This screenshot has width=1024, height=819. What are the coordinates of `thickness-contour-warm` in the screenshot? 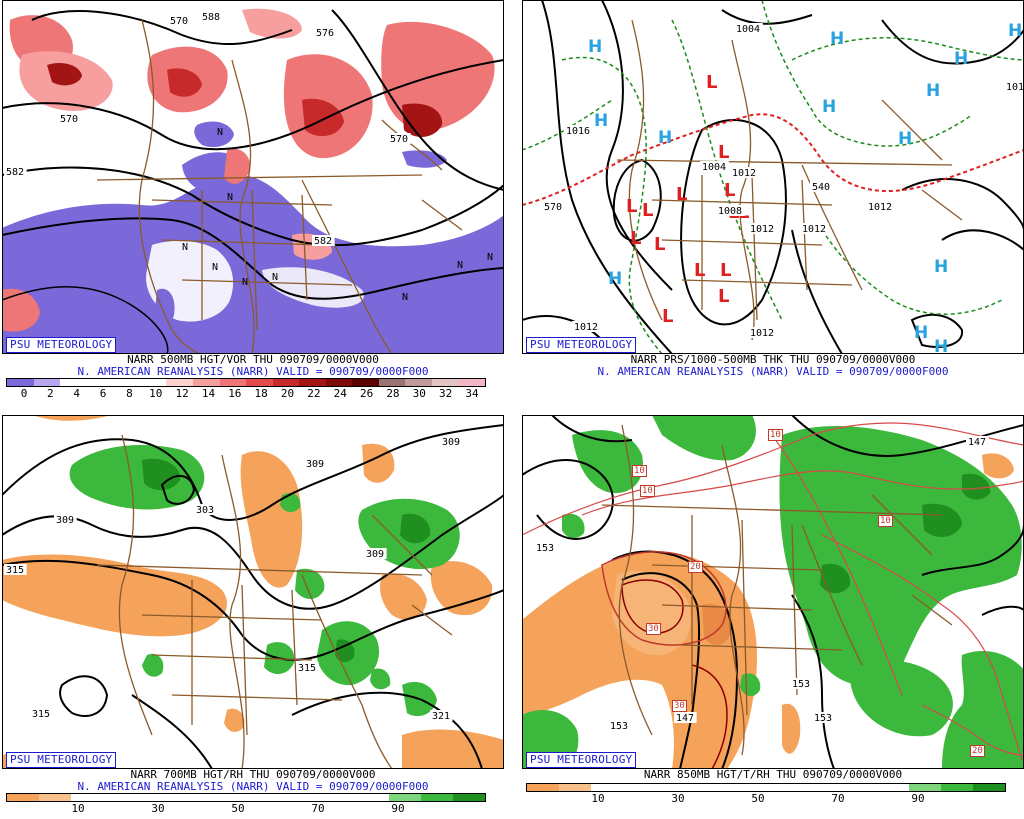 It's located at (773, 159).